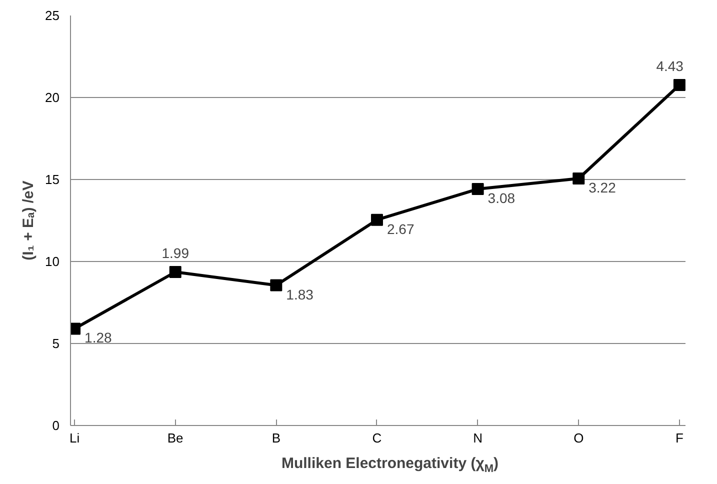  Describe the element at coordinates (56, 425) in the screenshot. I see `y-tick-label: 0` at that location.